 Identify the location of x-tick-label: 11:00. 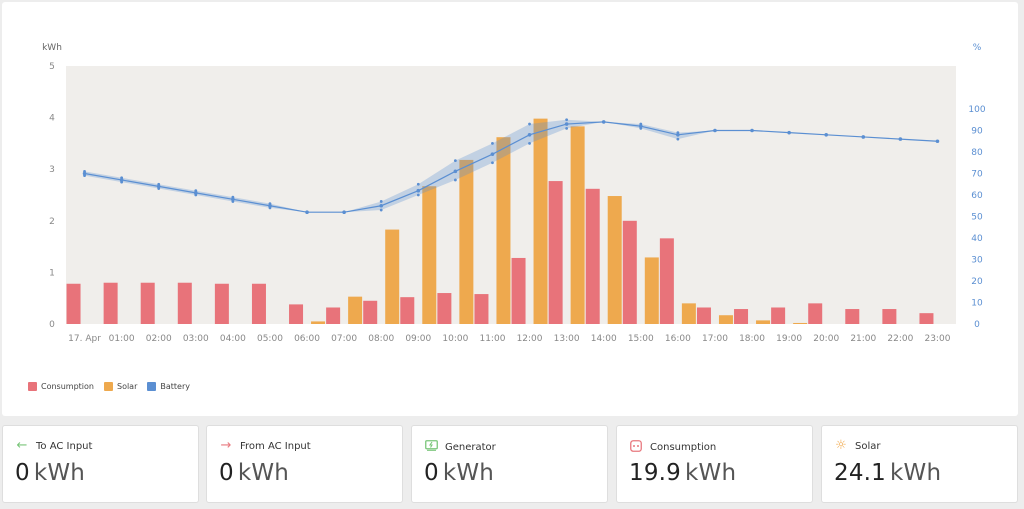
(492, 339).